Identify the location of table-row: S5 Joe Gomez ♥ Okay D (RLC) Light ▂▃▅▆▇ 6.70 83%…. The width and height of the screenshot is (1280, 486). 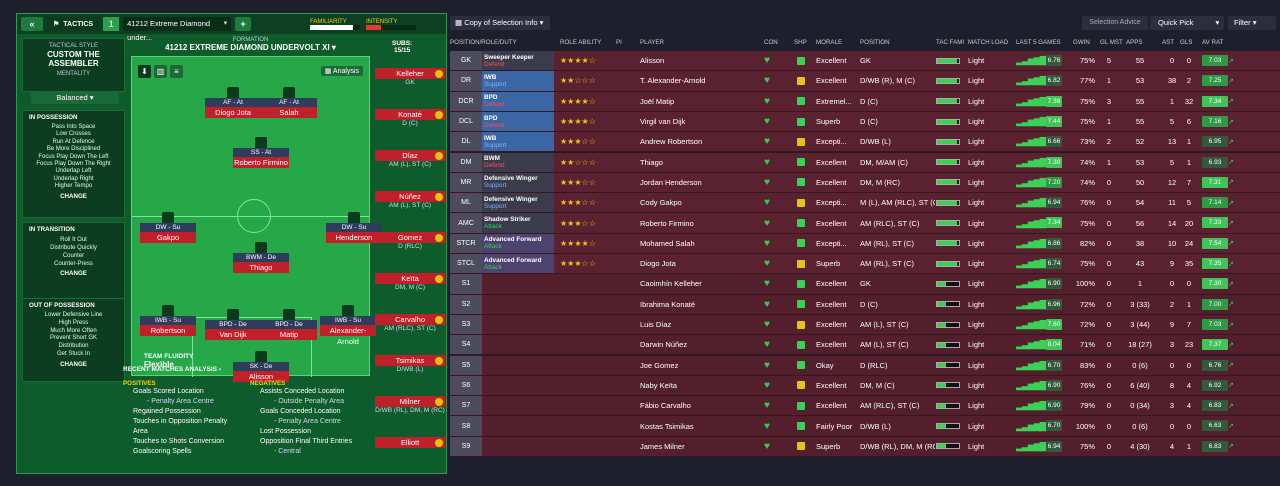
(865, 365).